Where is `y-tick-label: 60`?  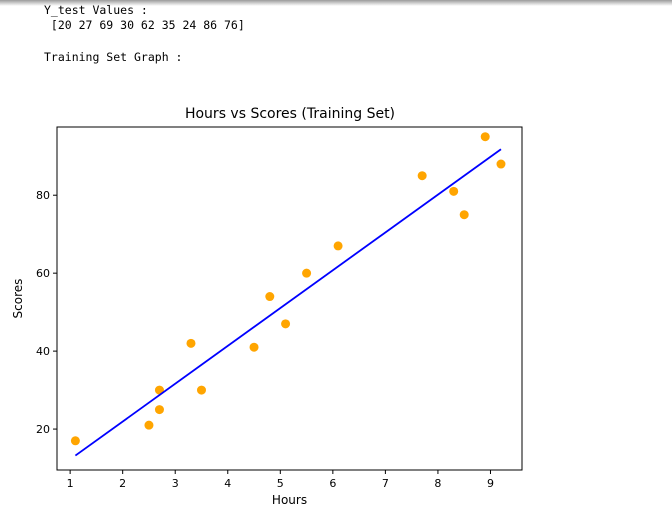 y-tick-label: 60 is located at coordinates (43, 273).